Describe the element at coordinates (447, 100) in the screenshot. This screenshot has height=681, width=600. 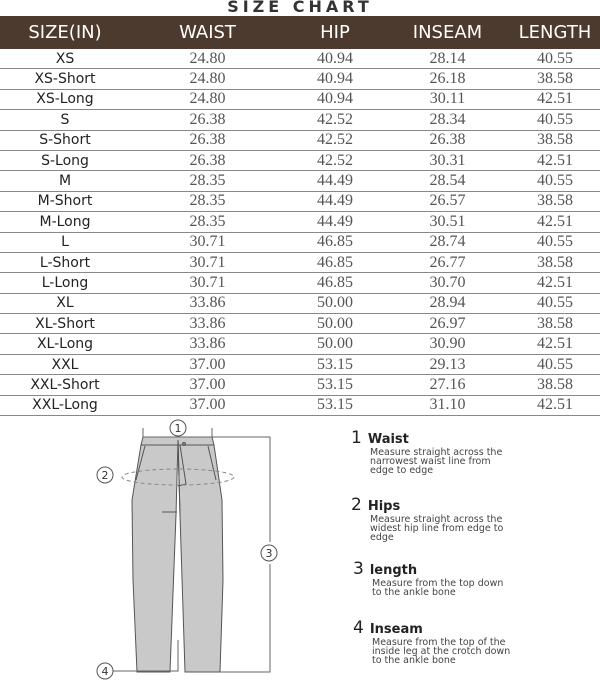
I see `cell-inseam: 30.11` at that location.